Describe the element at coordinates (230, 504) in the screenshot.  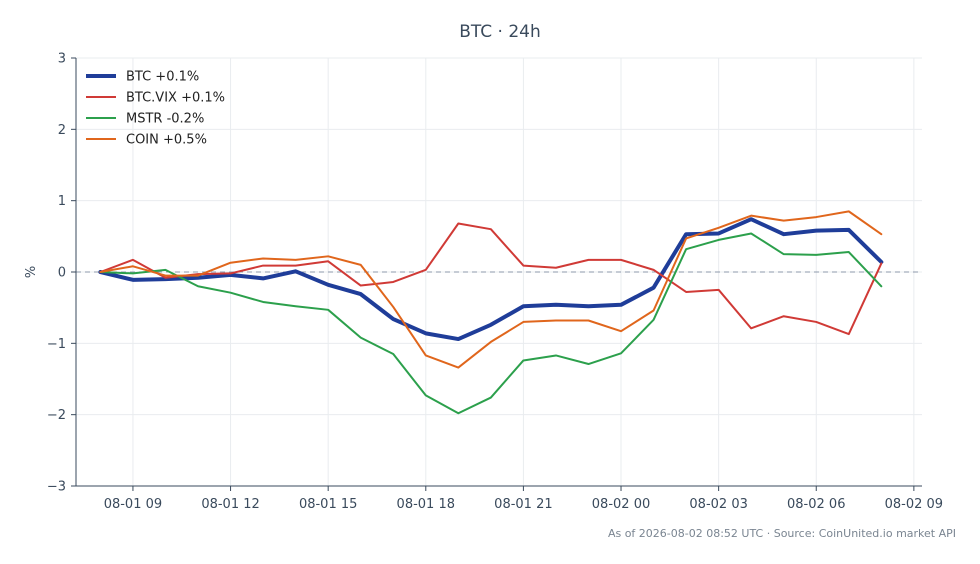
I see `x-tick-label: 08-01 12` at that location.